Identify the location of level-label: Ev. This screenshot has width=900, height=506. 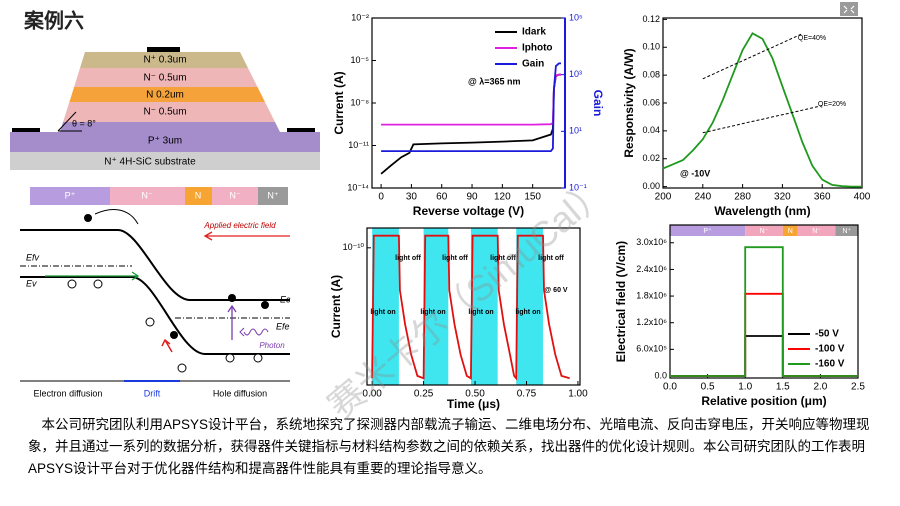
(31, 283).